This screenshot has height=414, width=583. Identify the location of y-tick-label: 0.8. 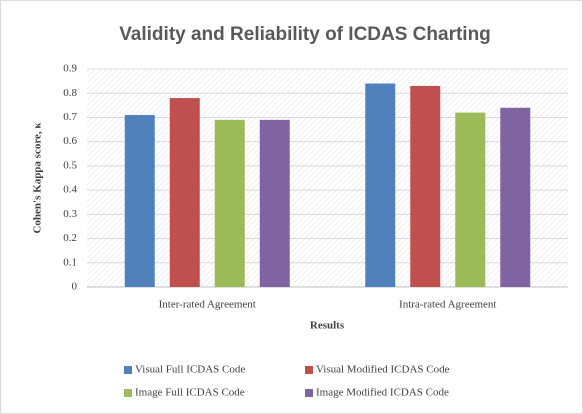
(70, 93).